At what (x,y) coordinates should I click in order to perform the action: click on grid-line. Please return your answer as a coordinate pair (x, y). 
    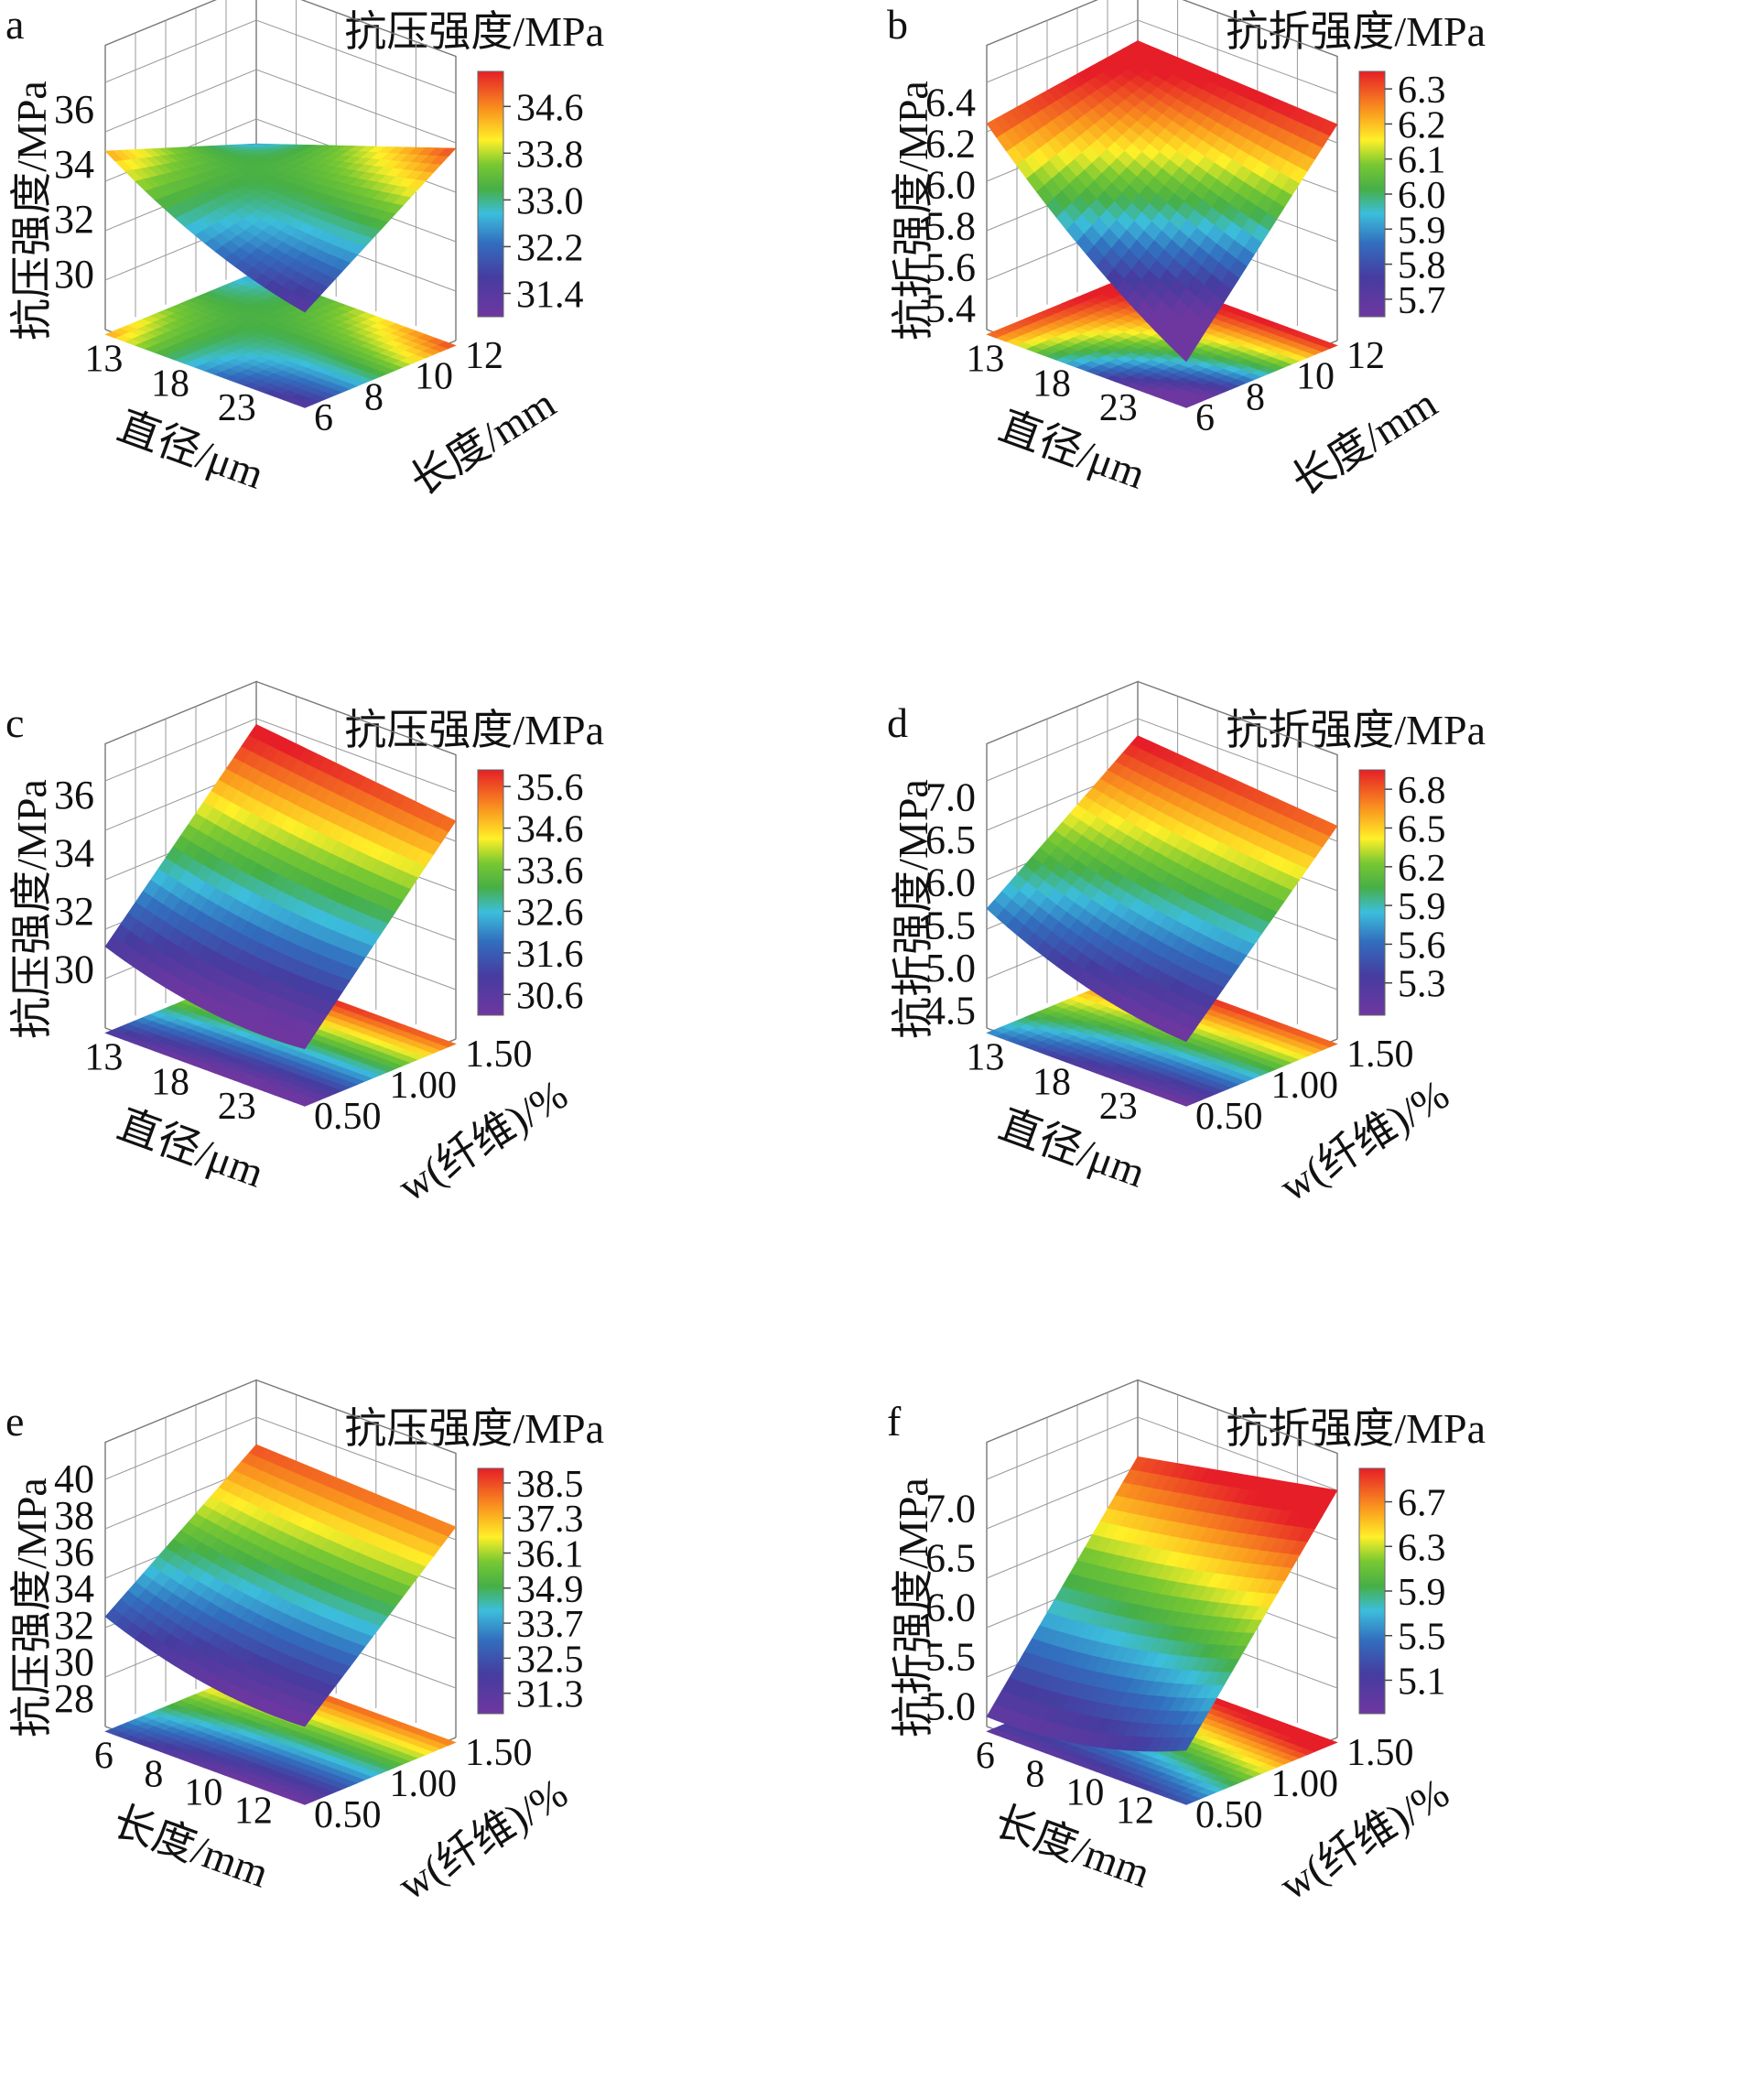
    Looking at the image, I should click on (280, 107).